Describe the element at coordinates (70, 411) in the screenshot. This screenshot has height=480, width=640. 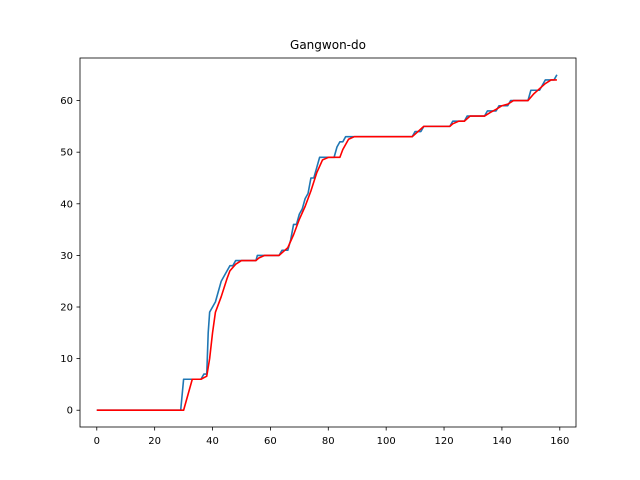
I see `y-tick-label: 0` at that location.